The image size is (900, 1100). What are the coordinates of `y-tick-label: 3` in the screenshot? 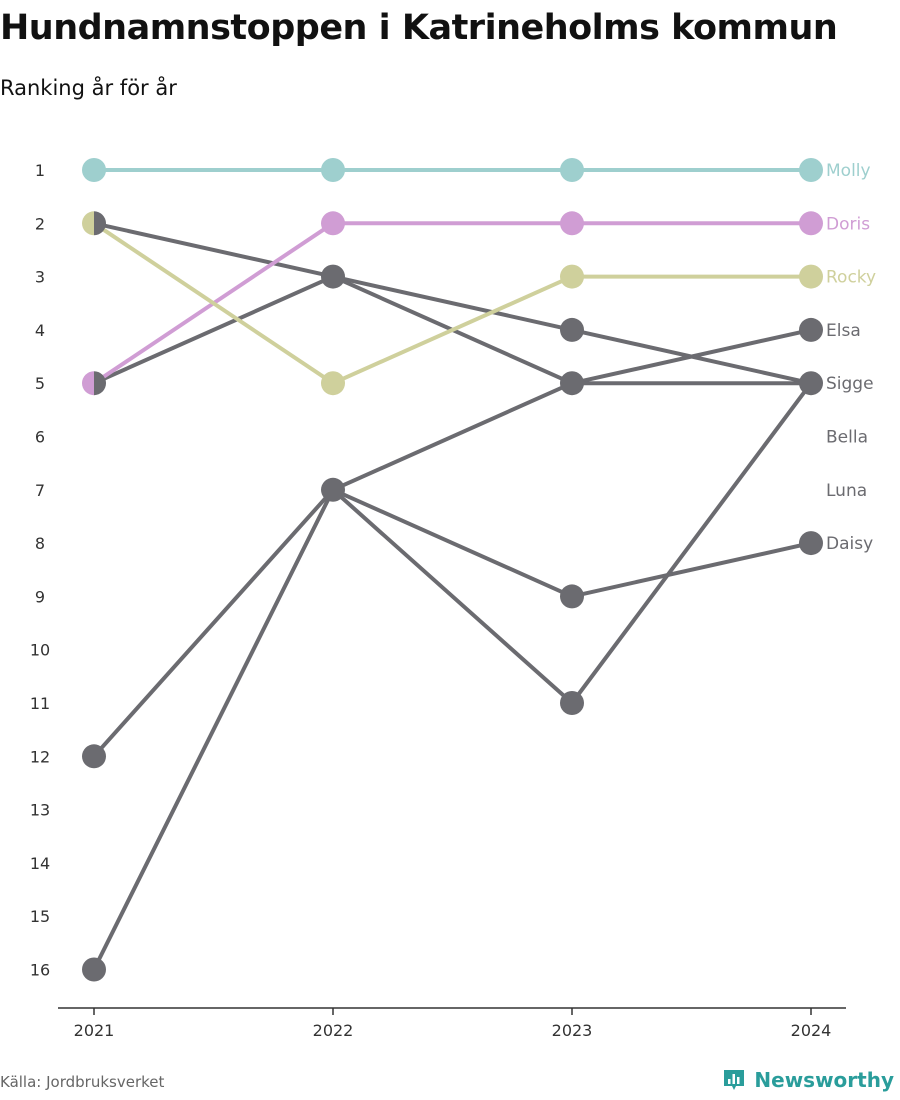 It's located at (40, 277).